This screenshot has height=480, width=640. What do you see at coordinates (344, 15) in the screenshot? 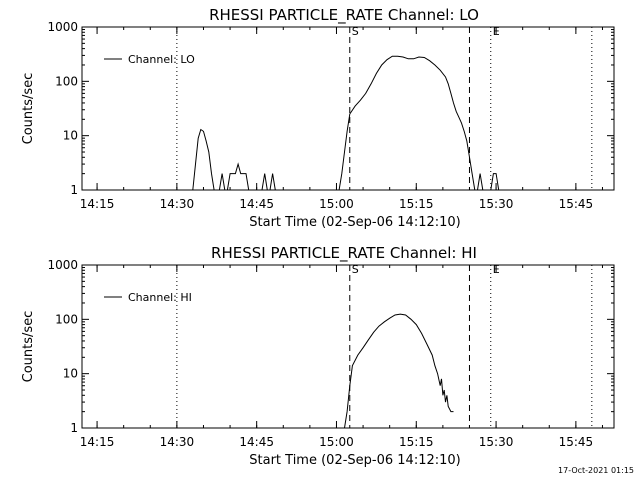
I see `chart-title: RHESSI PARTICLE_RATE Channel: LO` at bounding box center [344, 15].